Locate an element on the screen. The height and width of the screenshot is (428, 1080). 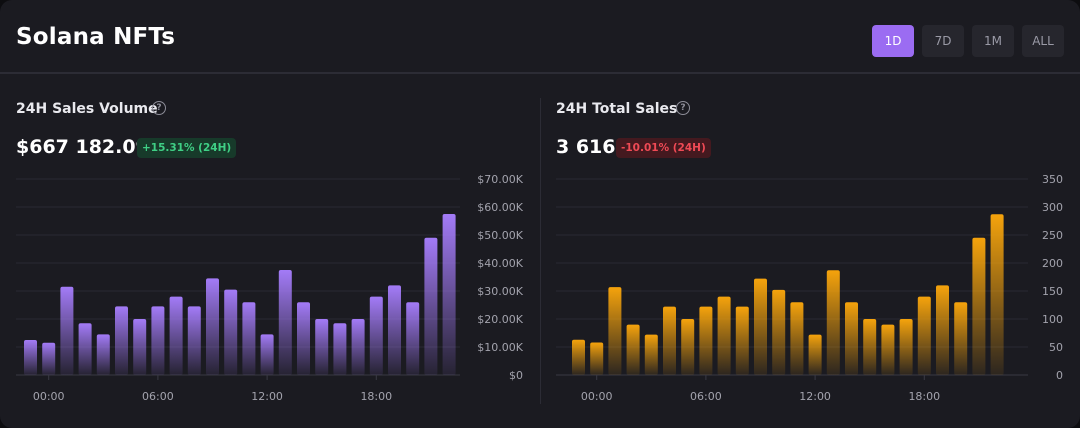
total-sales-value: 3 616 is located at coordinates (586, 147).